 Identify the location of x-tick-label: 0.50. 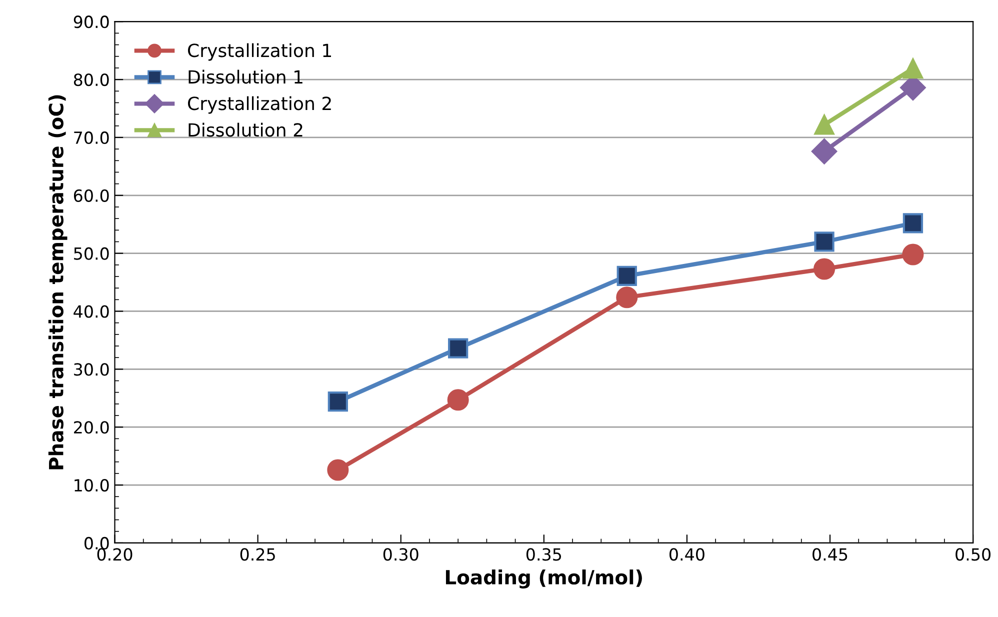
(973, 554).